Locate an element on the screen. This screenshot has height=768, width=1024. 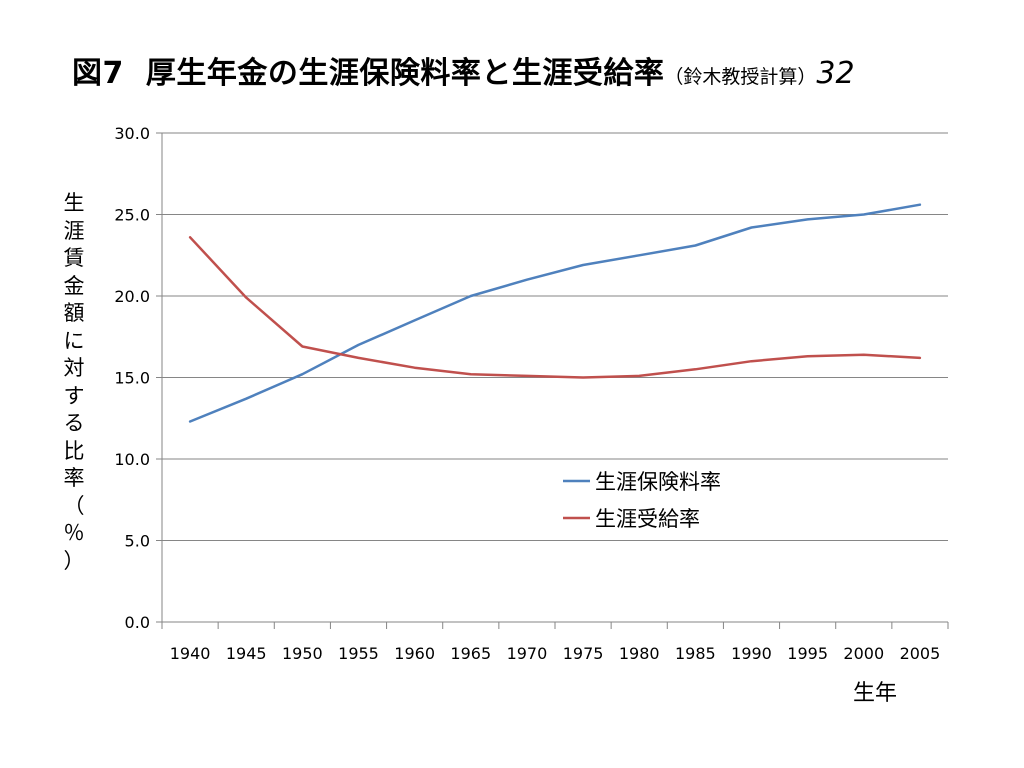
y-axis-label-char: 額 is located at coordinates (74, 313).